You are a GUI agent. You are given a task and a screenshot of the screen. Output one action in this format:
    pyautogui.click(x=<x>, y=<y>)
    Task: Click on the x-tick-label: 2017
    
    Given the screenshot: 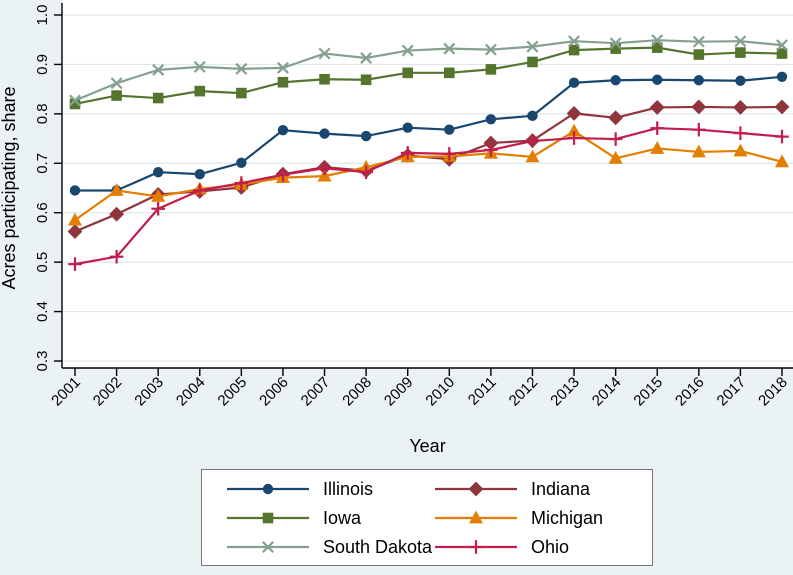 What is the action you would take?
    pyautogui.click(x=732, y=392)
    